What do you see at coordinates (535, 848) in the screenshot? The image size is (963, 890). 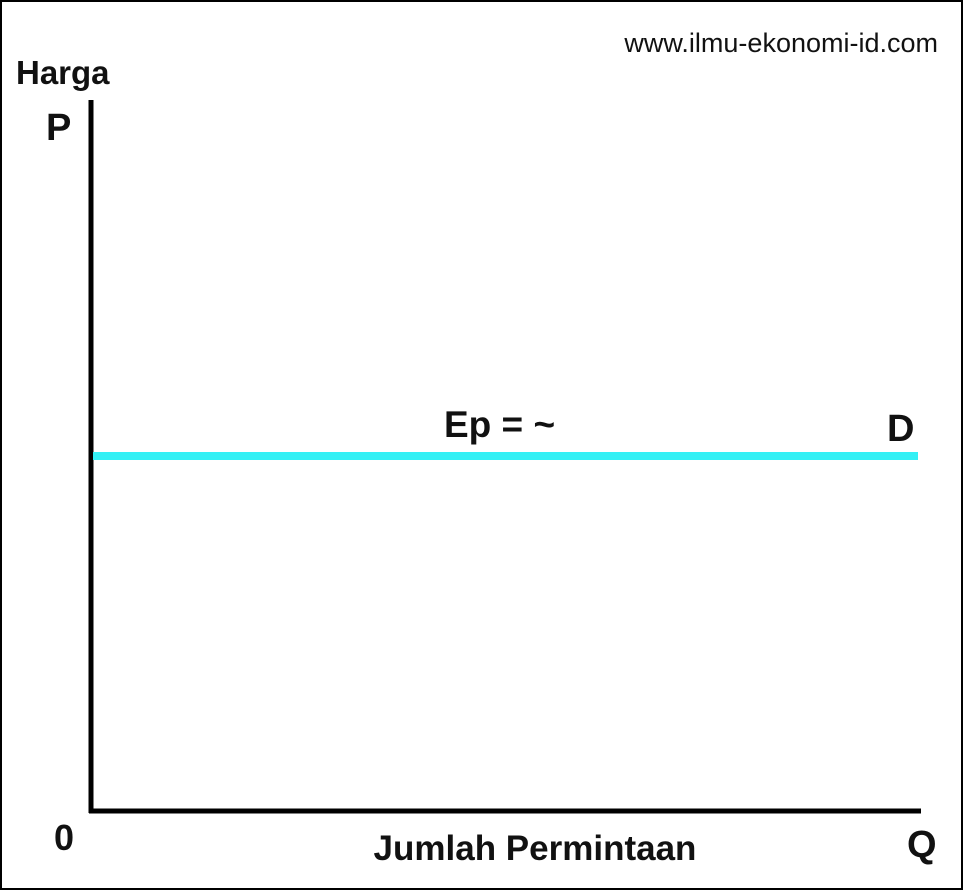 I see `x-axis-title: Jumlah Permintaan` at bounding box center [535, 848].